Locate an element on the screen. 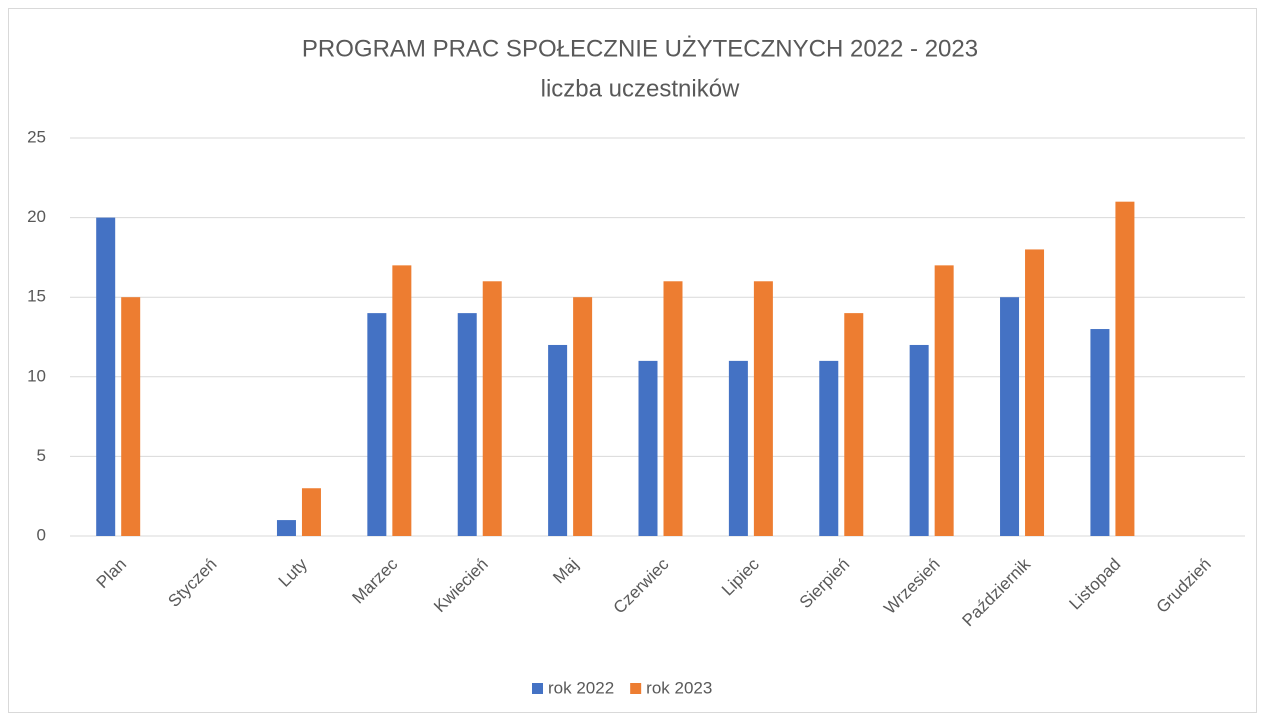 This screenshot has width=1265, height=721. legend-label: rok 2022 is located at coordinates (581, 687).